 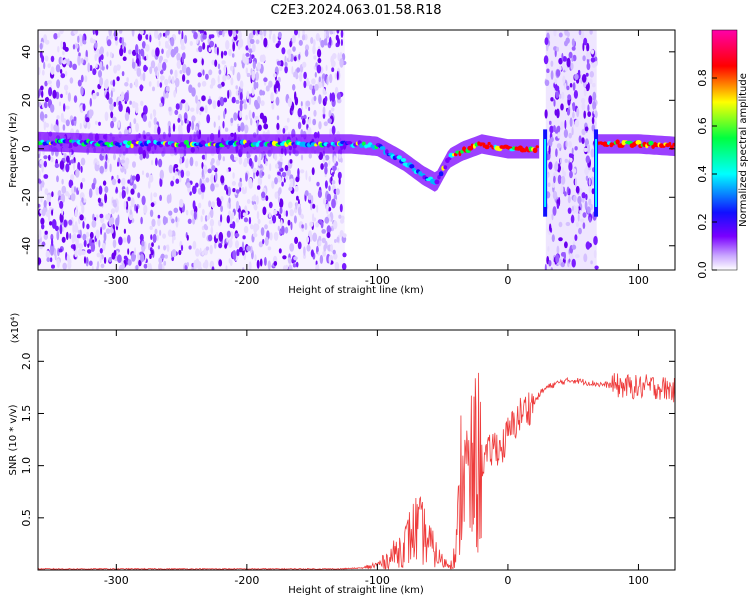 What do you see at coordinates (377, 580) in the screenshot?
I see `x-tick-label: -100` at bounding box center [377, 580].